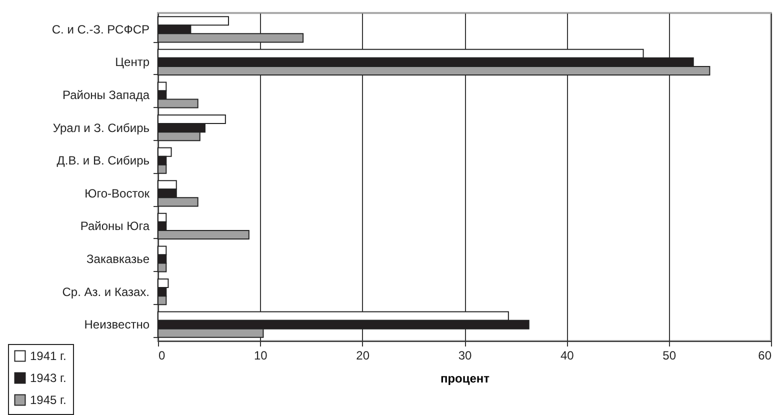 This screenshot has height=415, width=781. Describe the element at coordinates (117, 325) in the screenshot. I see `y-tick-label: Неизвестно` at that location.